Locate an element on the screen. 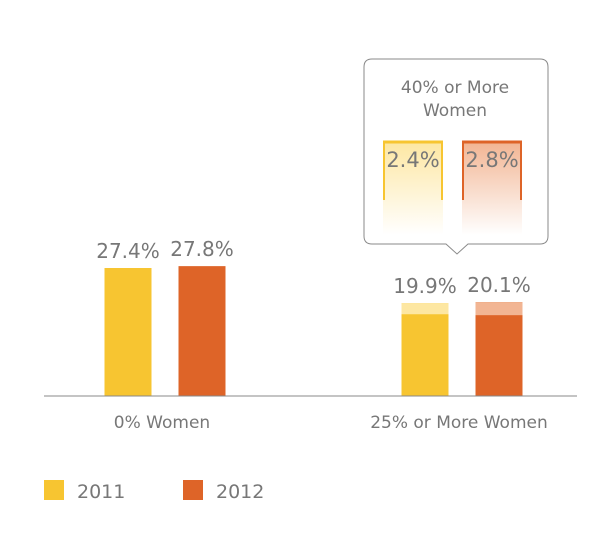  callout-title-line-1: 40% or More is located at coordinates (455, 88).